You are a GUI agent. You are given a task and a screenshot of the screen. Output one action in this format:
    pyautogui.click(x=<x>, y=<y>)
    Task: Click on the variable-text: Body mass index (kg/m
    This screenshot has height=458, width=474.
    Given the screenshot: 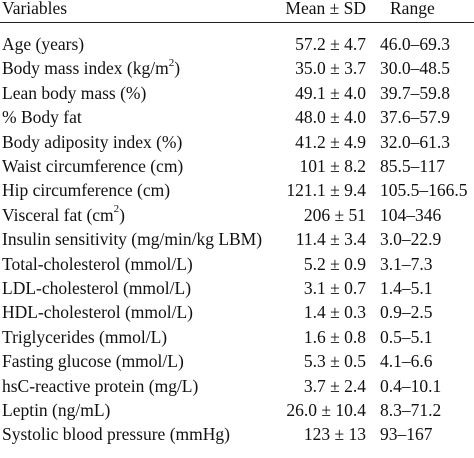 What is the action you would take?
    pyautogui.click(x=85, y=68)
    